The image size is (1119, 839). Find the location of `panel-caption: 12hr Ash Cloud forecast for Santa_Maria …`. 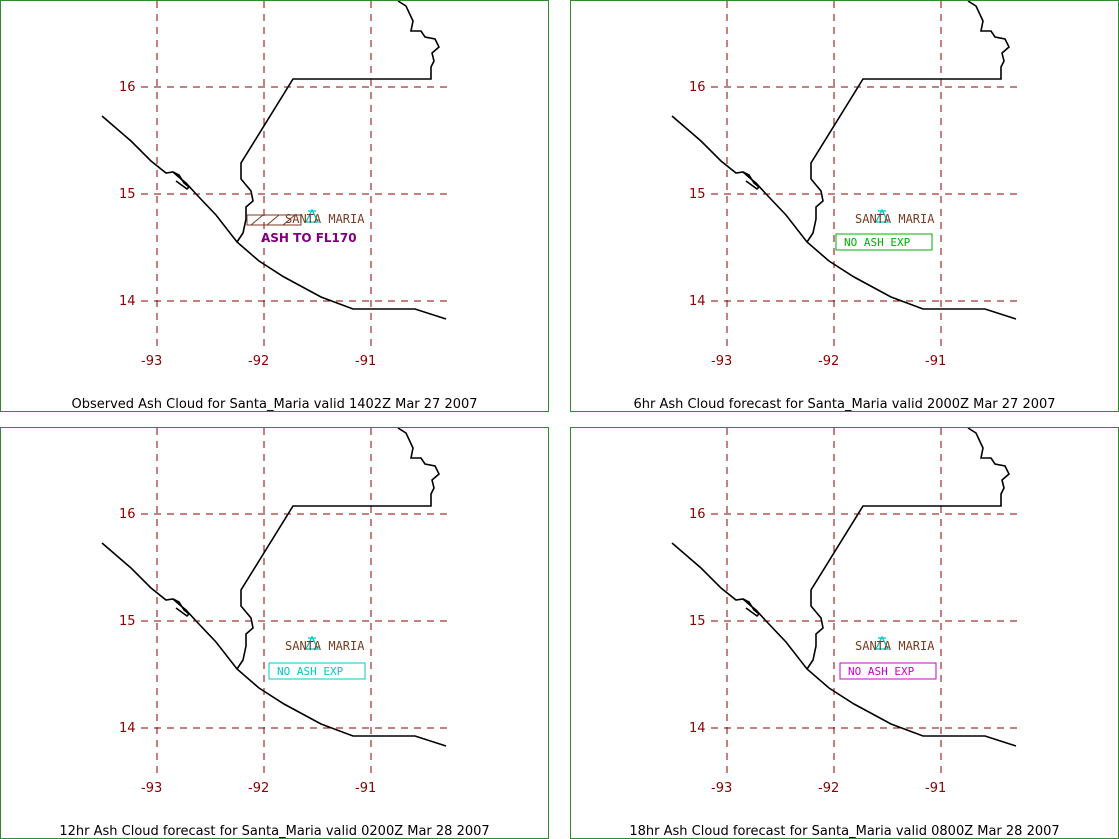

panel-caption: 12hr Ash Cloud forecast for Santa_Maria … is located at coordinates (274, 831).